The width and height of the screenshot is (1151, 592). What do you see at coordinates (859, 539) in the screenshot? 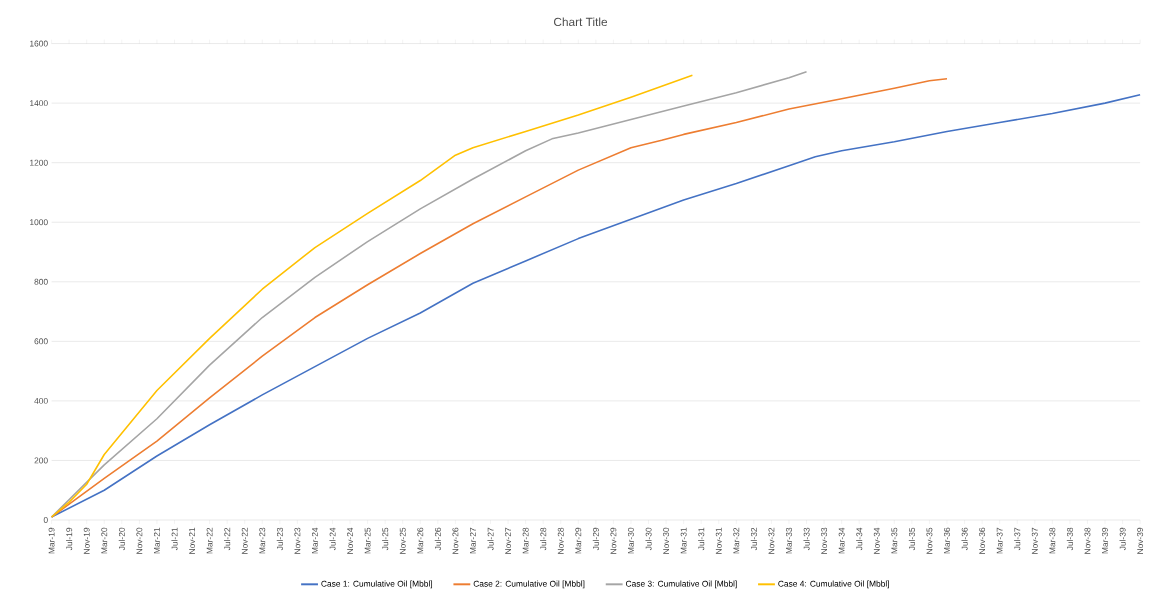
I see `x-tick-label: Jul-34` at bounding box center [859, 539].